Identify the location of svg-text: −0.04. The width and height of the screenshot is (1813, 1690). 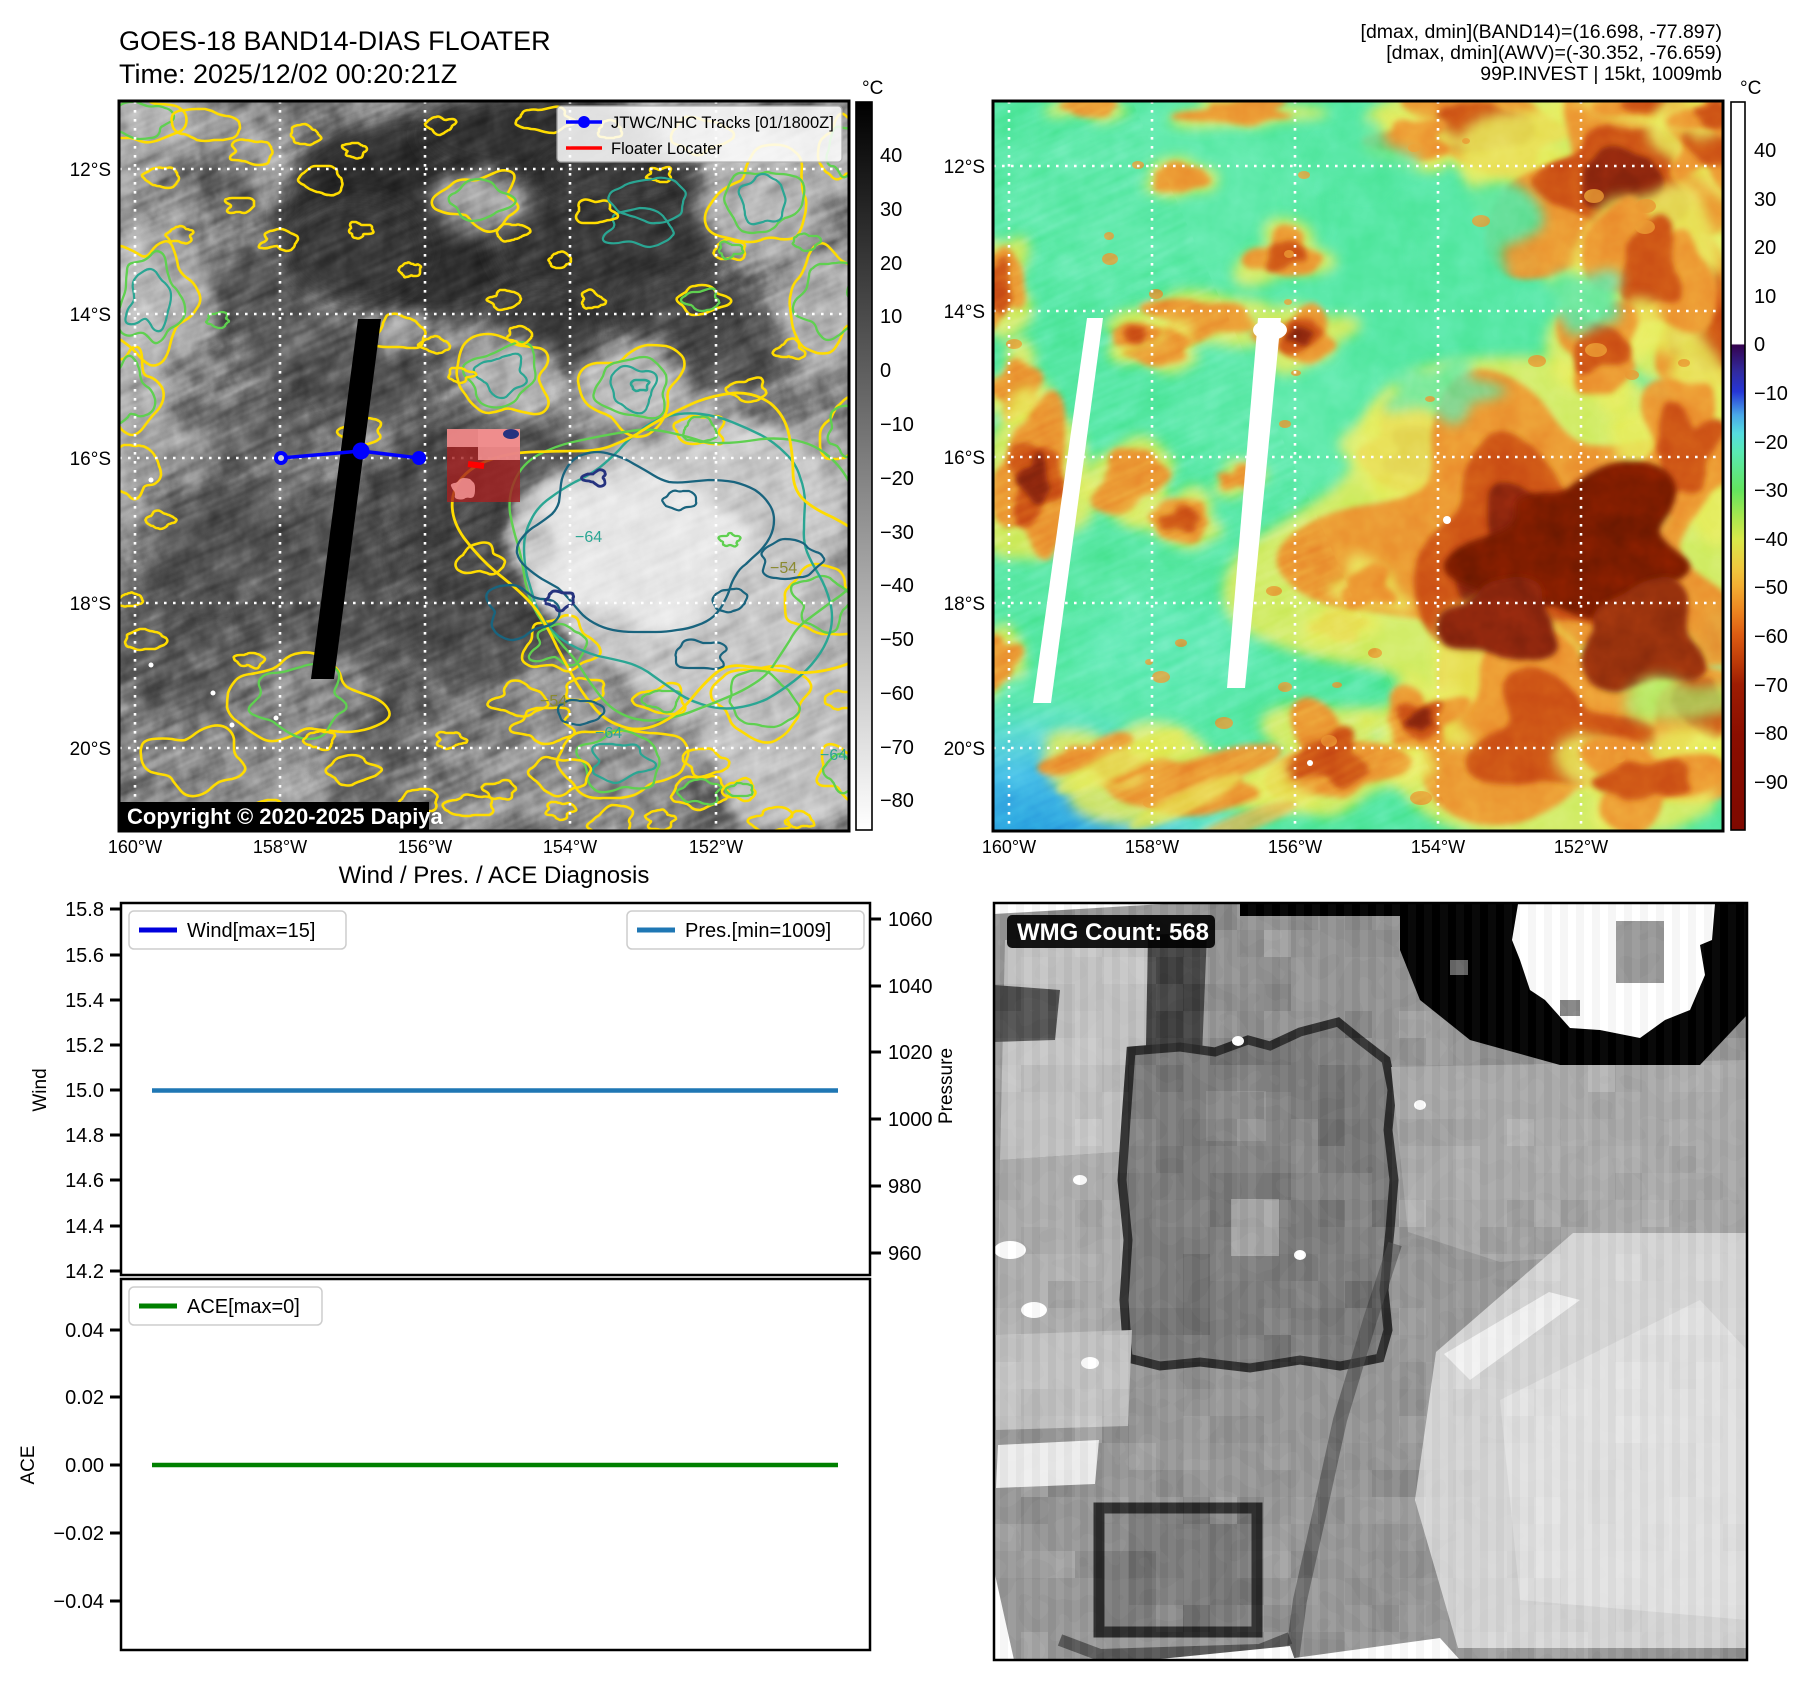
(78, 1602).